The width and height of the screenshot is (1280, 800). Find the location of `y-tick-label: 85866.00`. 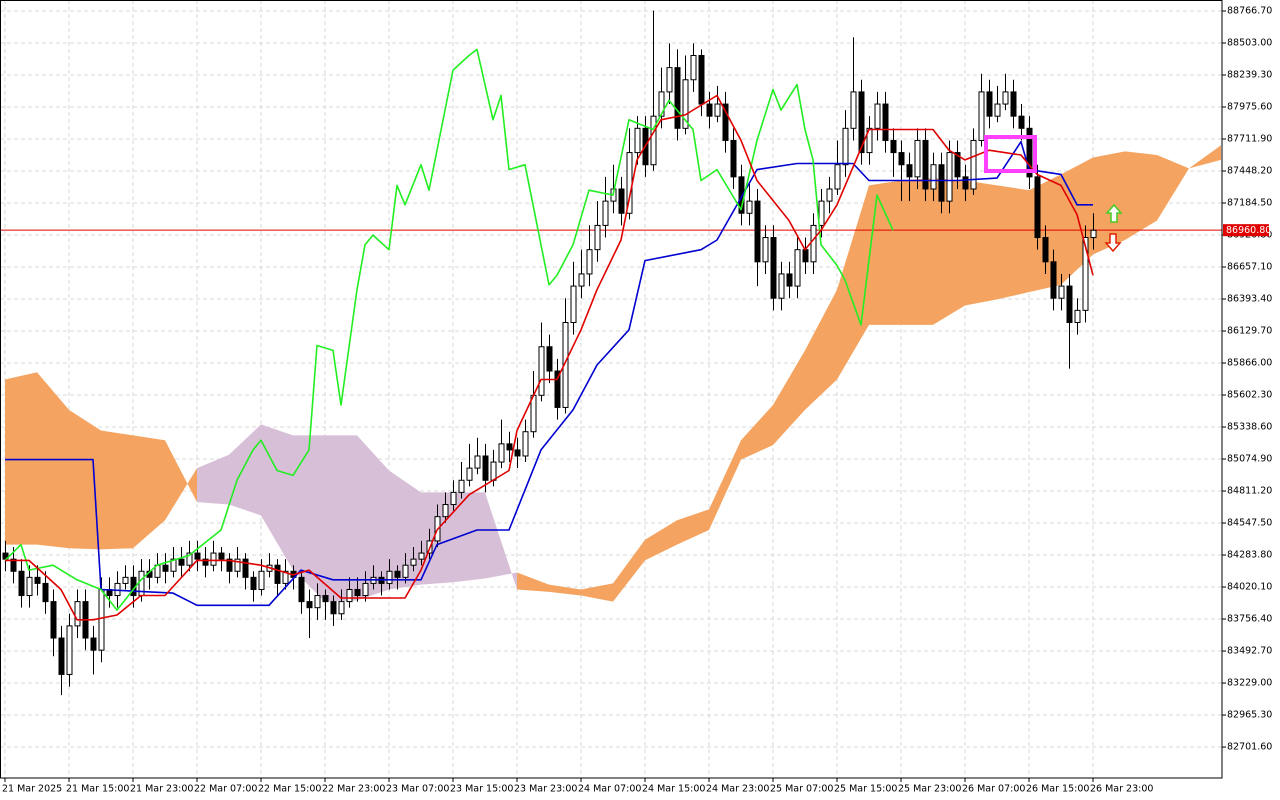

y-tick-label: 85866.00 is located at coordinates (1249, 363).